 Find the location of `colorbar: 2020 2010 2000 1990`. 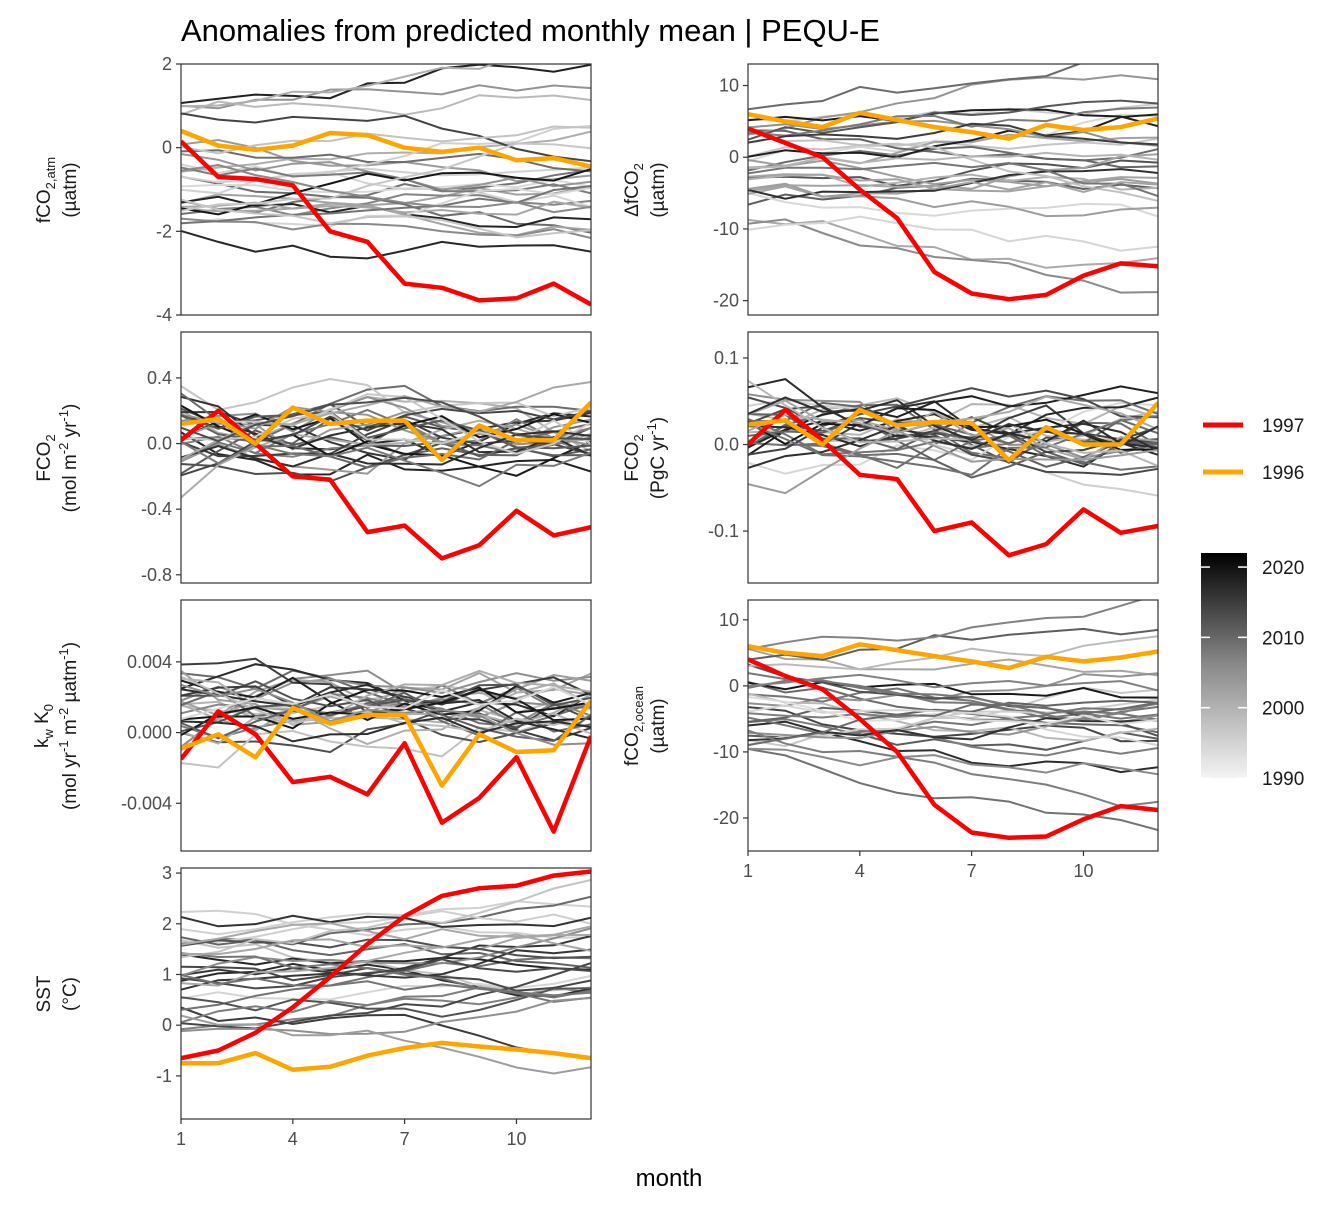

colorbar: 2020 2010 2000 1990 is located at coordinates (1252, 671).